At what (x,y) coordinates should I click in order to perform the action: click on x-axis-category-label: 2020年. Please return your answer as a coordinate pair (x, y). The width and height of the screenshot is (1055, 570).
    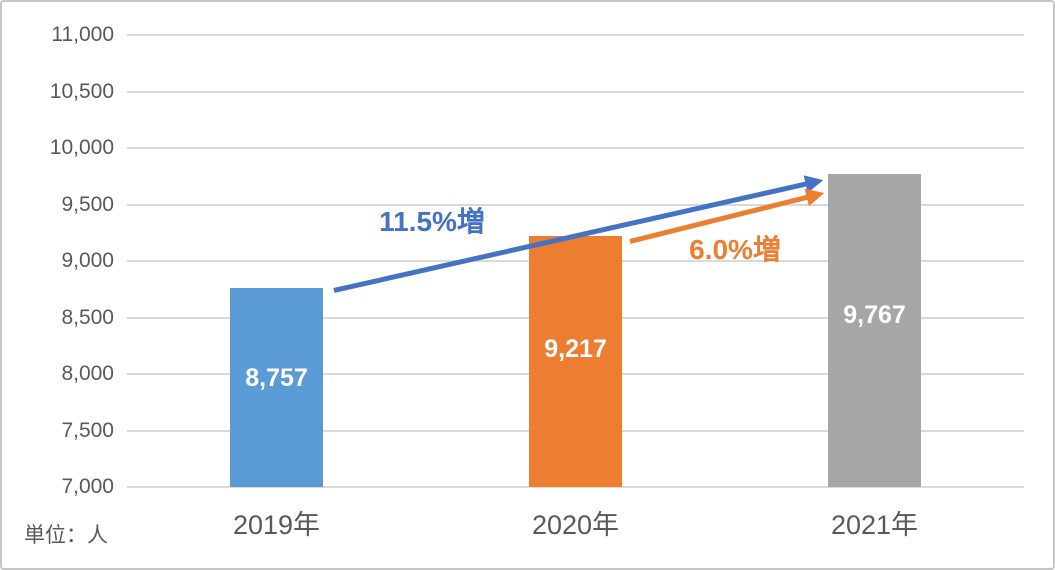
    Looking at the image, I should click on (575, 525).